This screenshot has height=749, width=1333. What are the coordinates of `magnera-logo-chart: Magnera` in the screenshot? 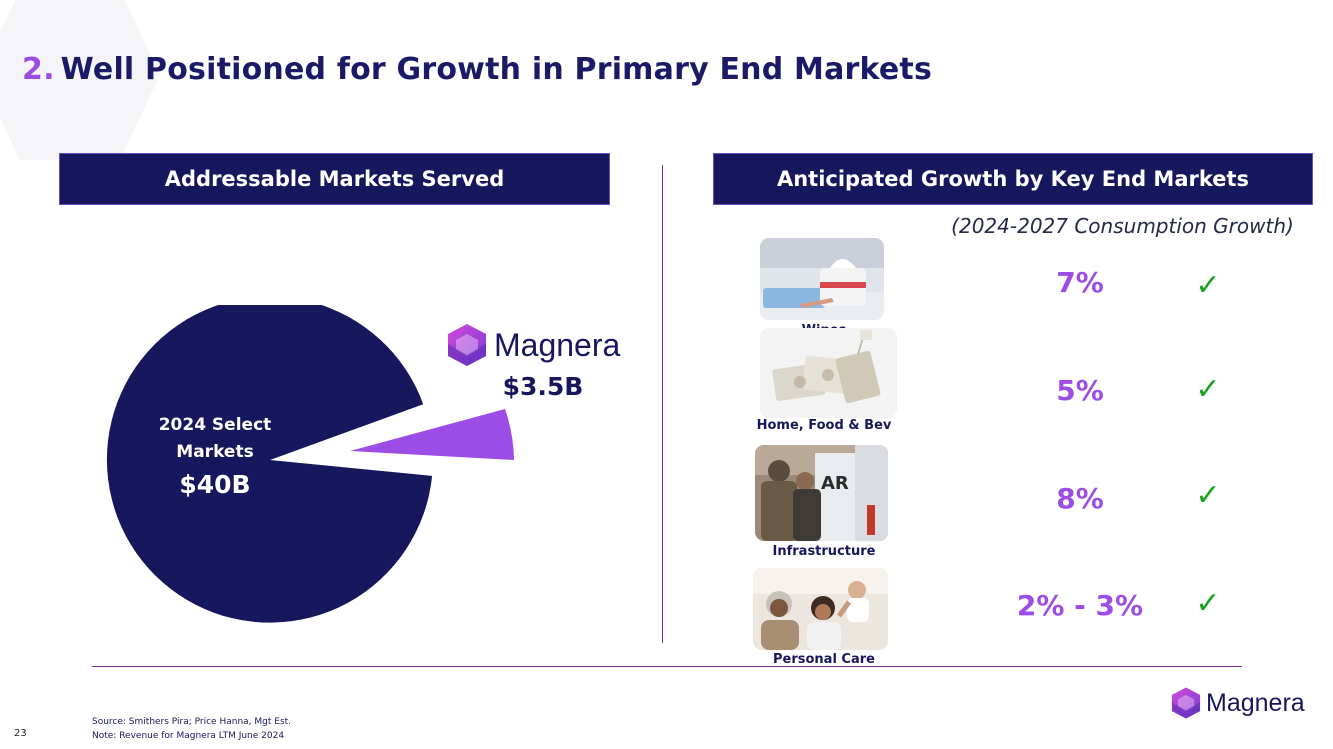 It's located at (533, 345).